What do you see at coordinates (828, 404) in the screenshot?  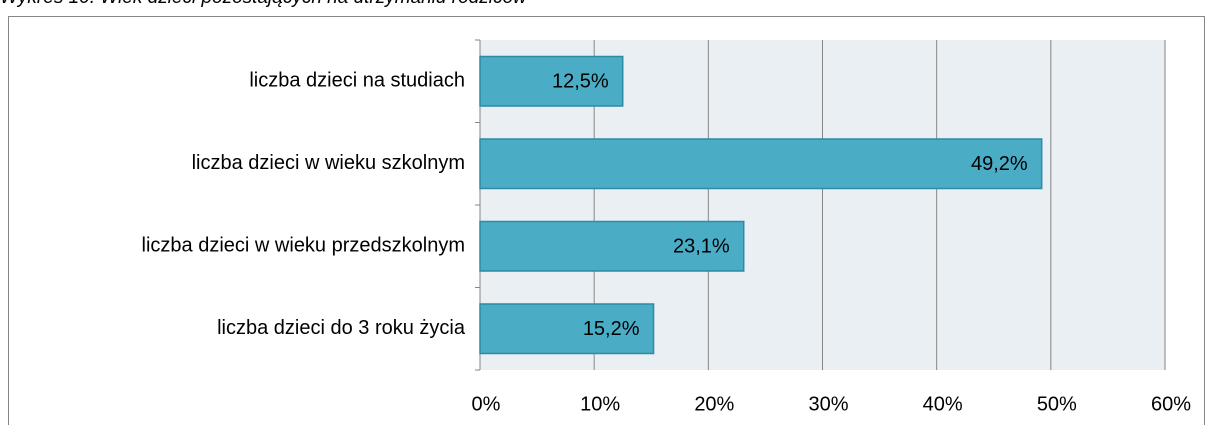 I see `x-tick-label: 30%` at bounding box center [828, 404].